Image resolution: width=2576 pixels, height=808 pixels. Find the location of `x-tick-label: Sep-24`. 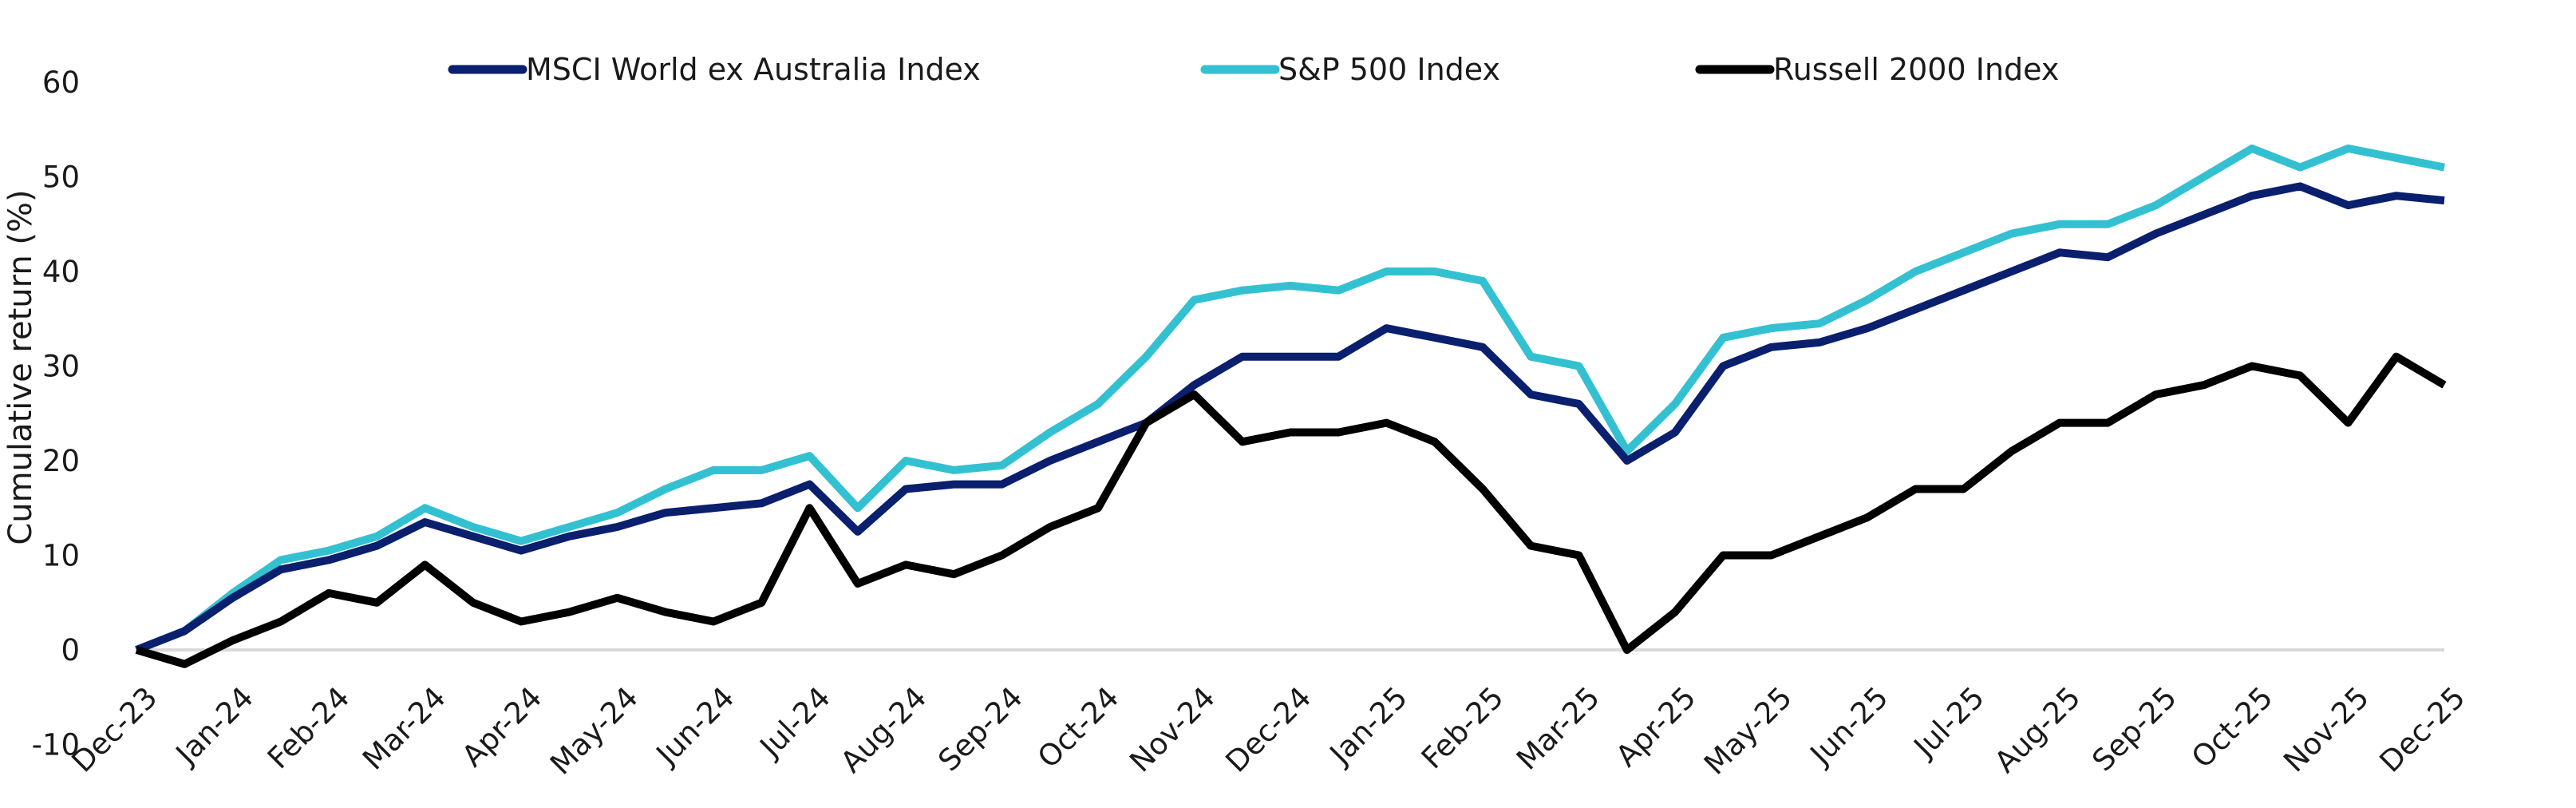

x-tick-label: Sep-24 is located at coordinates (980, 729).